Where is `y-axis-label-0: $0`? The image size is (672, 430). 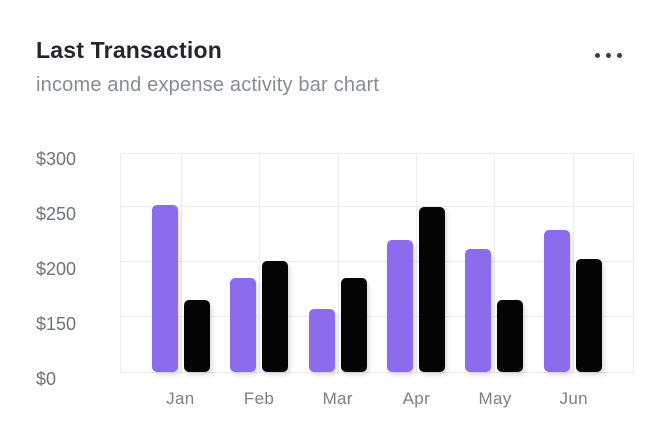 y-axis-label-0: $0 is located at coordinates (46, 379).